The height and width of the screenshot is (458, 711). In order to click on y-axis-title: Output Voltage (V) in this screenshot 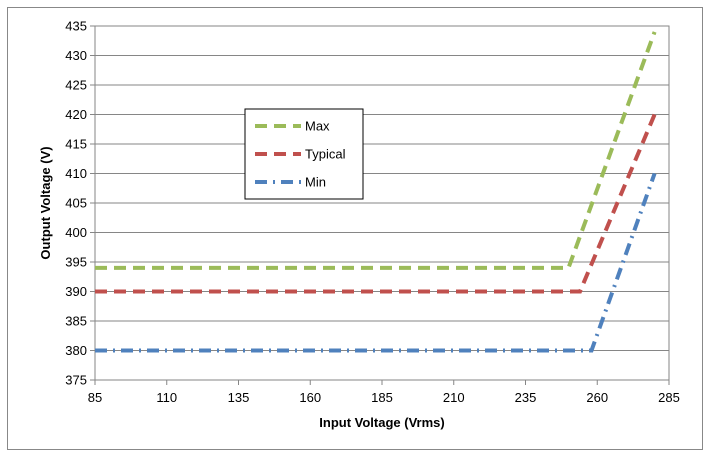, I will do `click(45, 202)`.